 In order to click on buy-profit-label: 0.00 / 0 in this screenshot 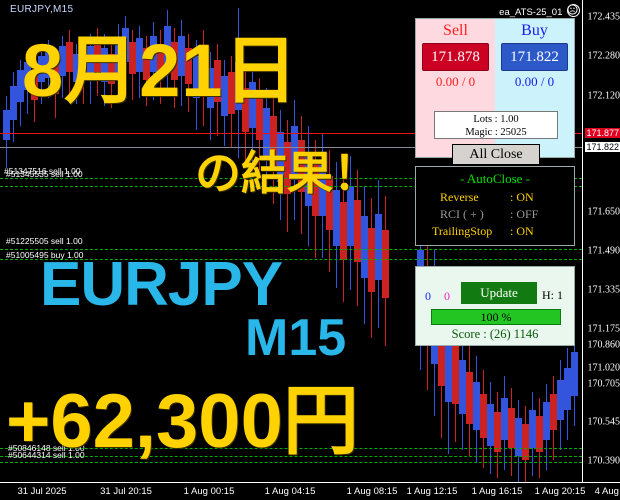, I will do `click(534, 81)`.